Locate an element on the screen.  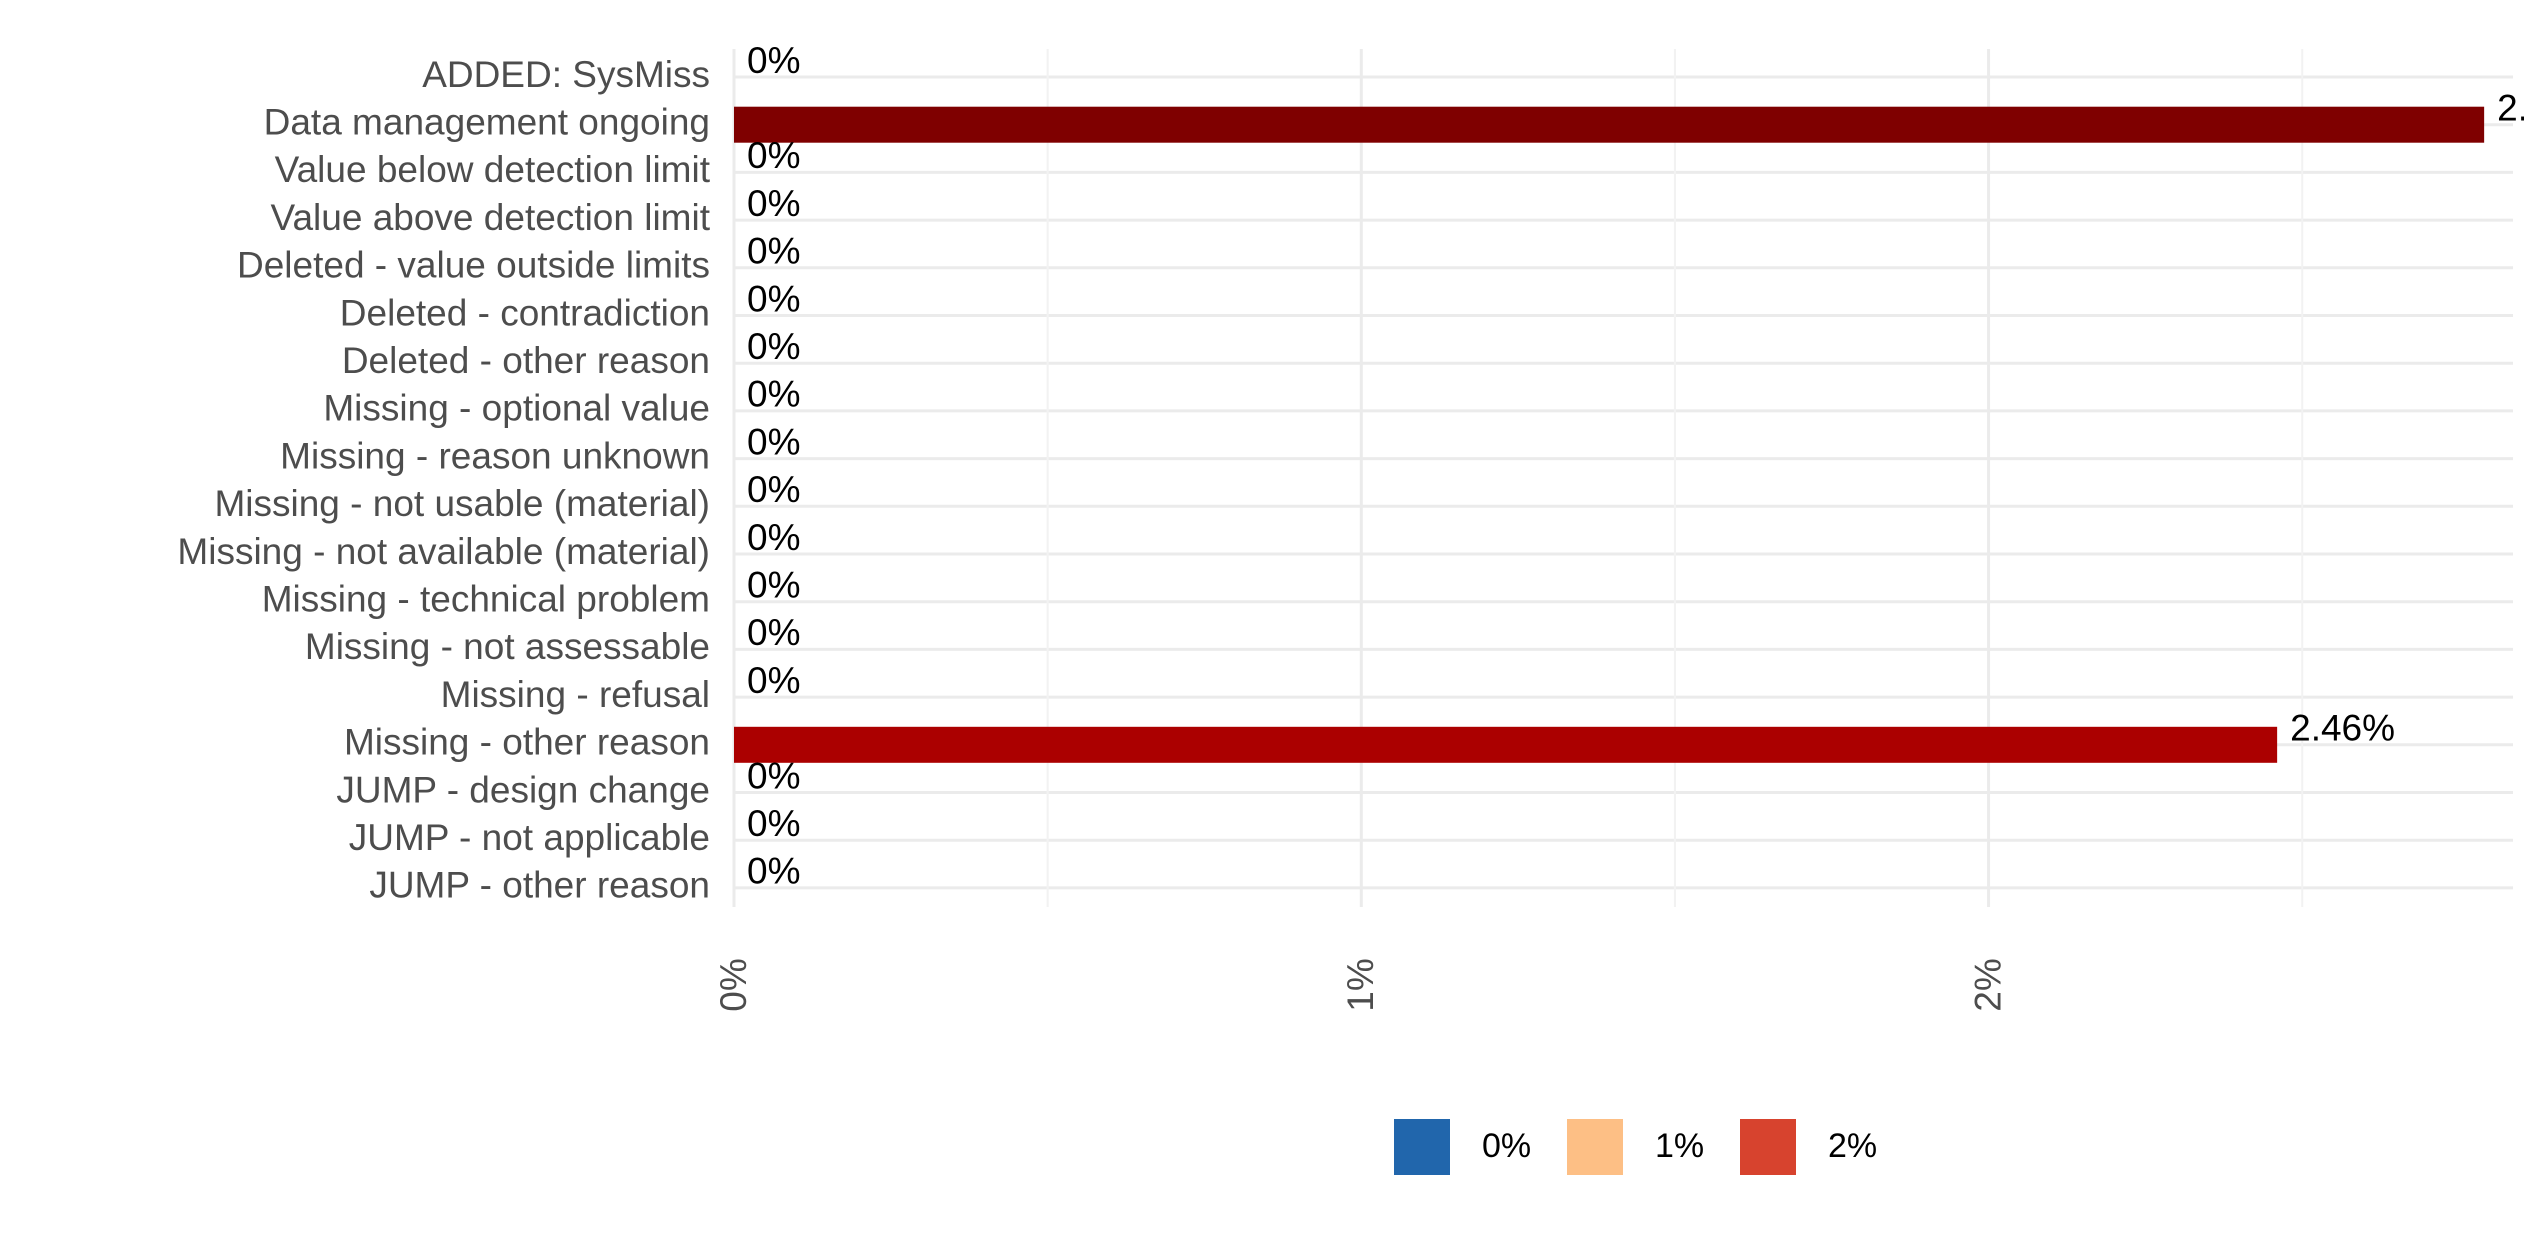
y-tick-label: Missing - reason unknown is located at coordinates (495, 455).